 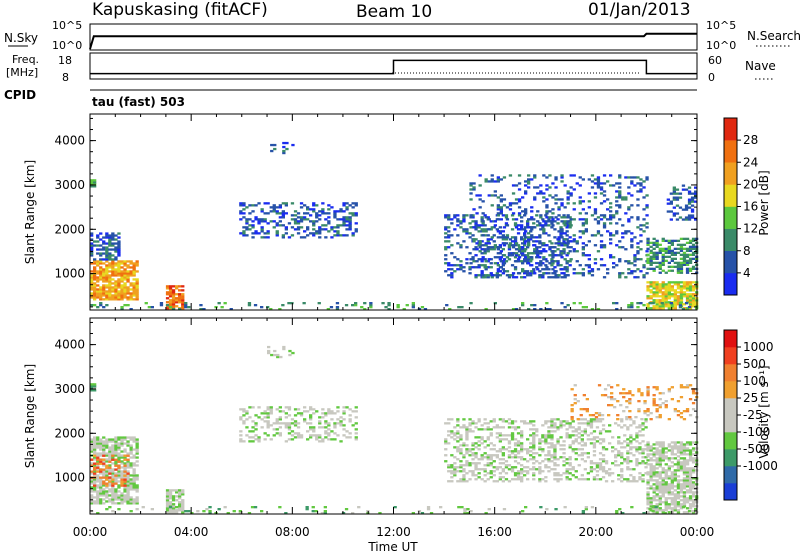 I want to click on colorbar-swatch, so click(x=730, y=458).